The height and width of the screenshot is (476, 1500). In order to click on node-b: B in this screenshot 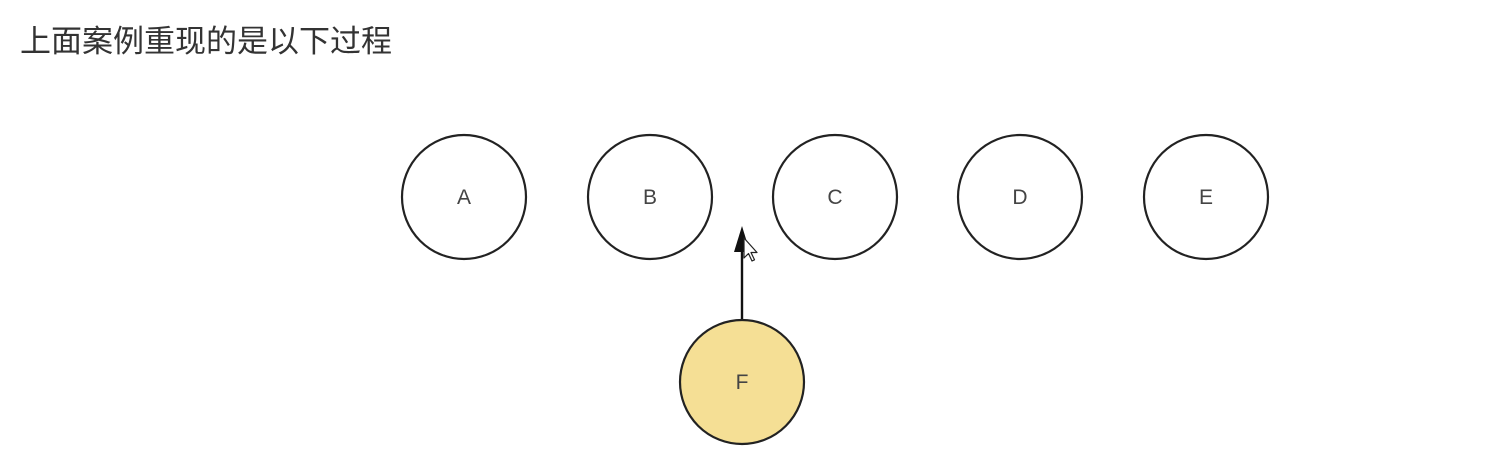, I will do `click(650, 197)`.